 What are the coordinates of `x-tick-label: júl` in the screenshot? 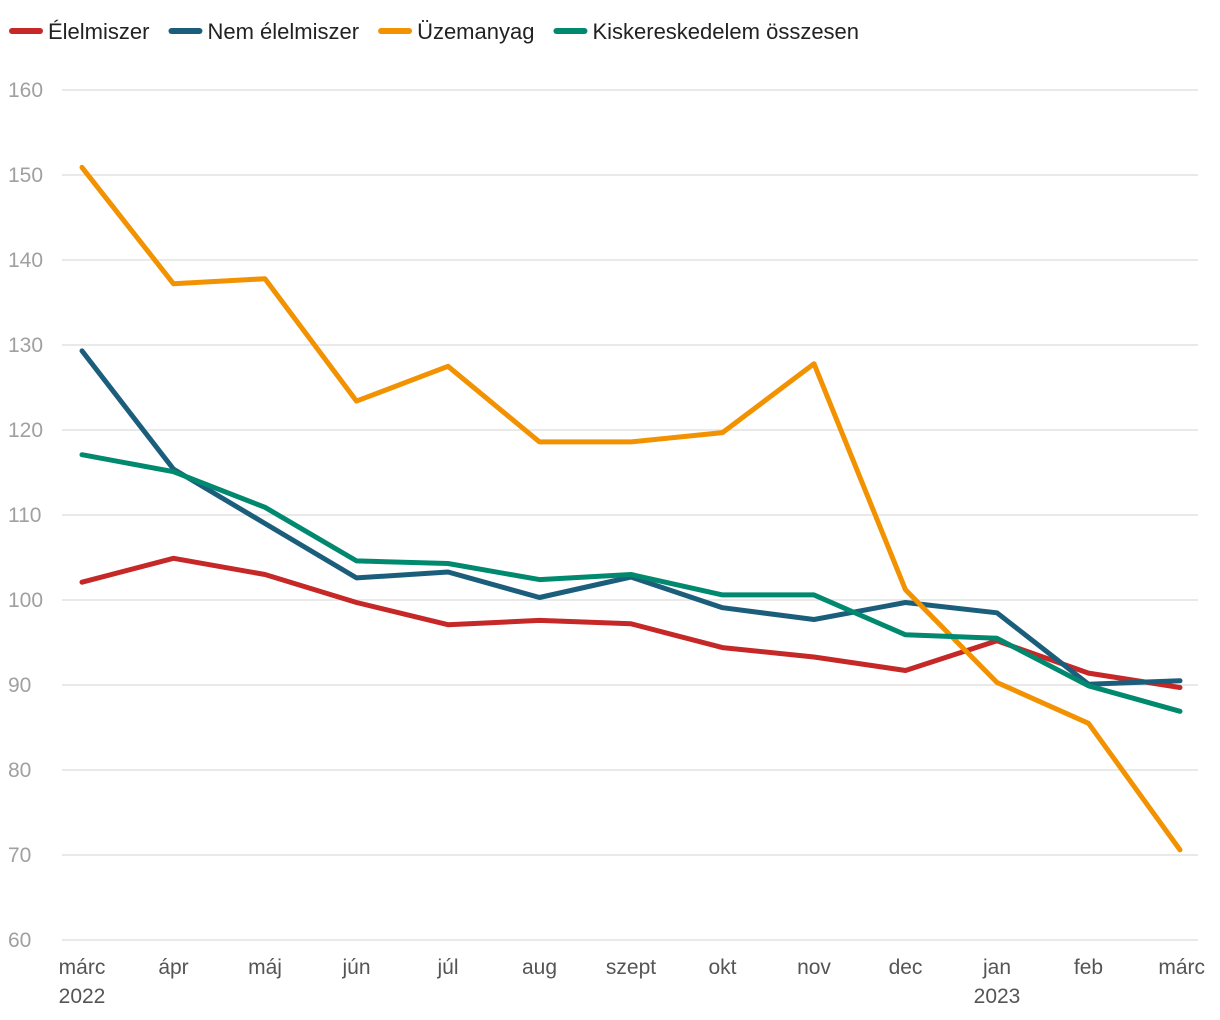 It's located at (447, 967).